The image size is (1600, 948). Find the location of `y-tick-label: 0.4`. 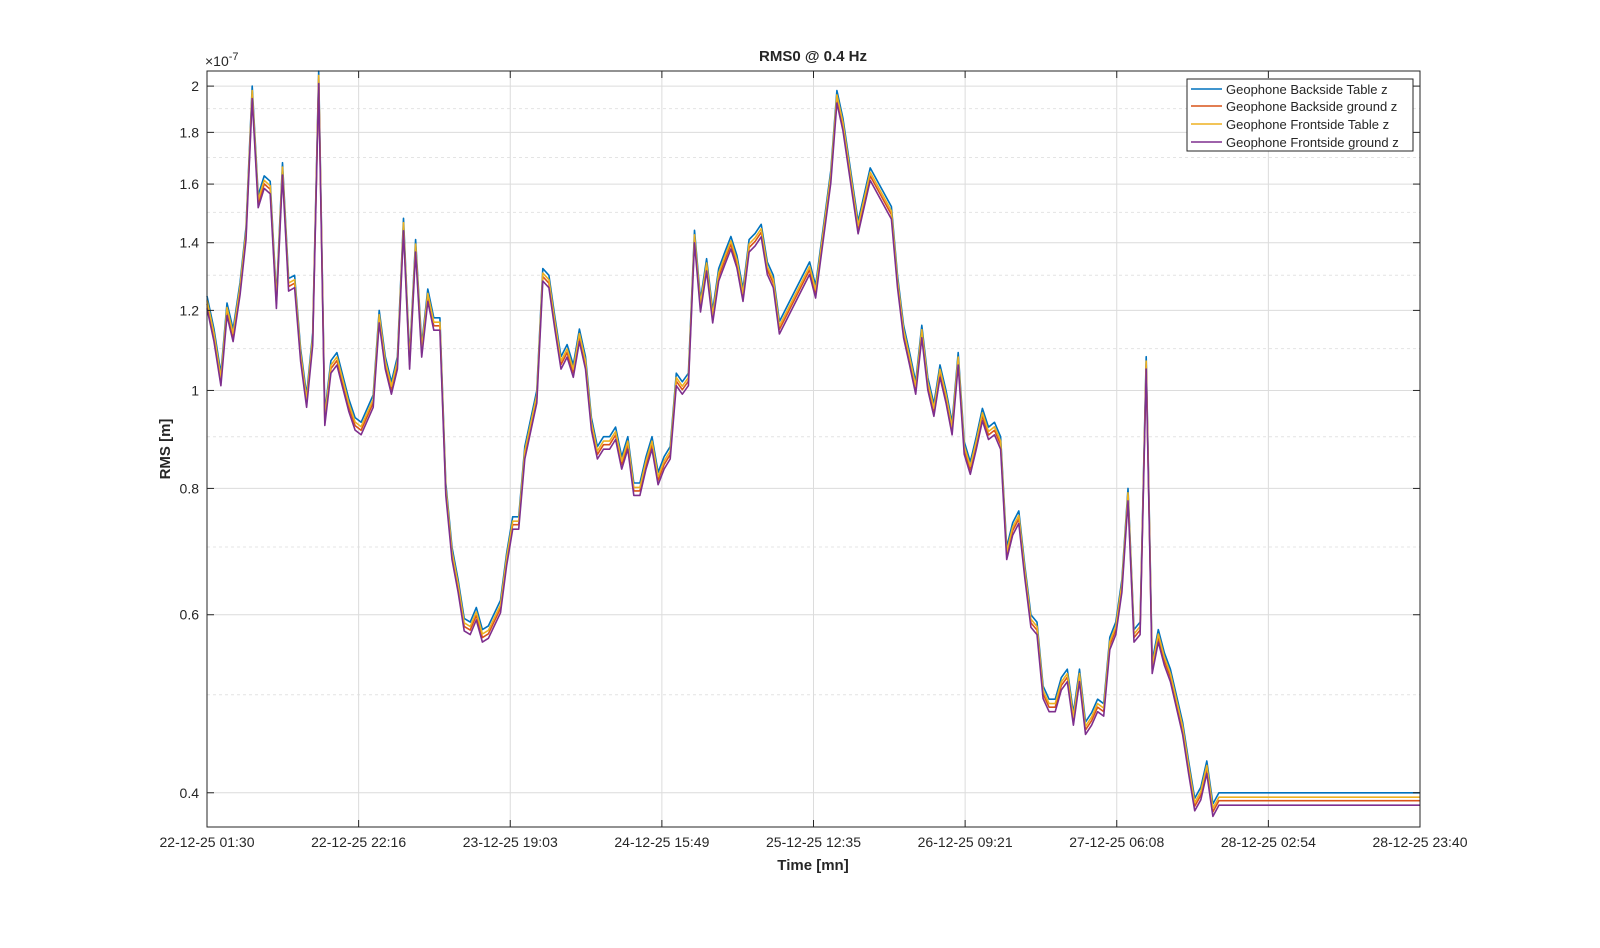

y-tick-label: 0.4 is located at coordinates (190, 793).